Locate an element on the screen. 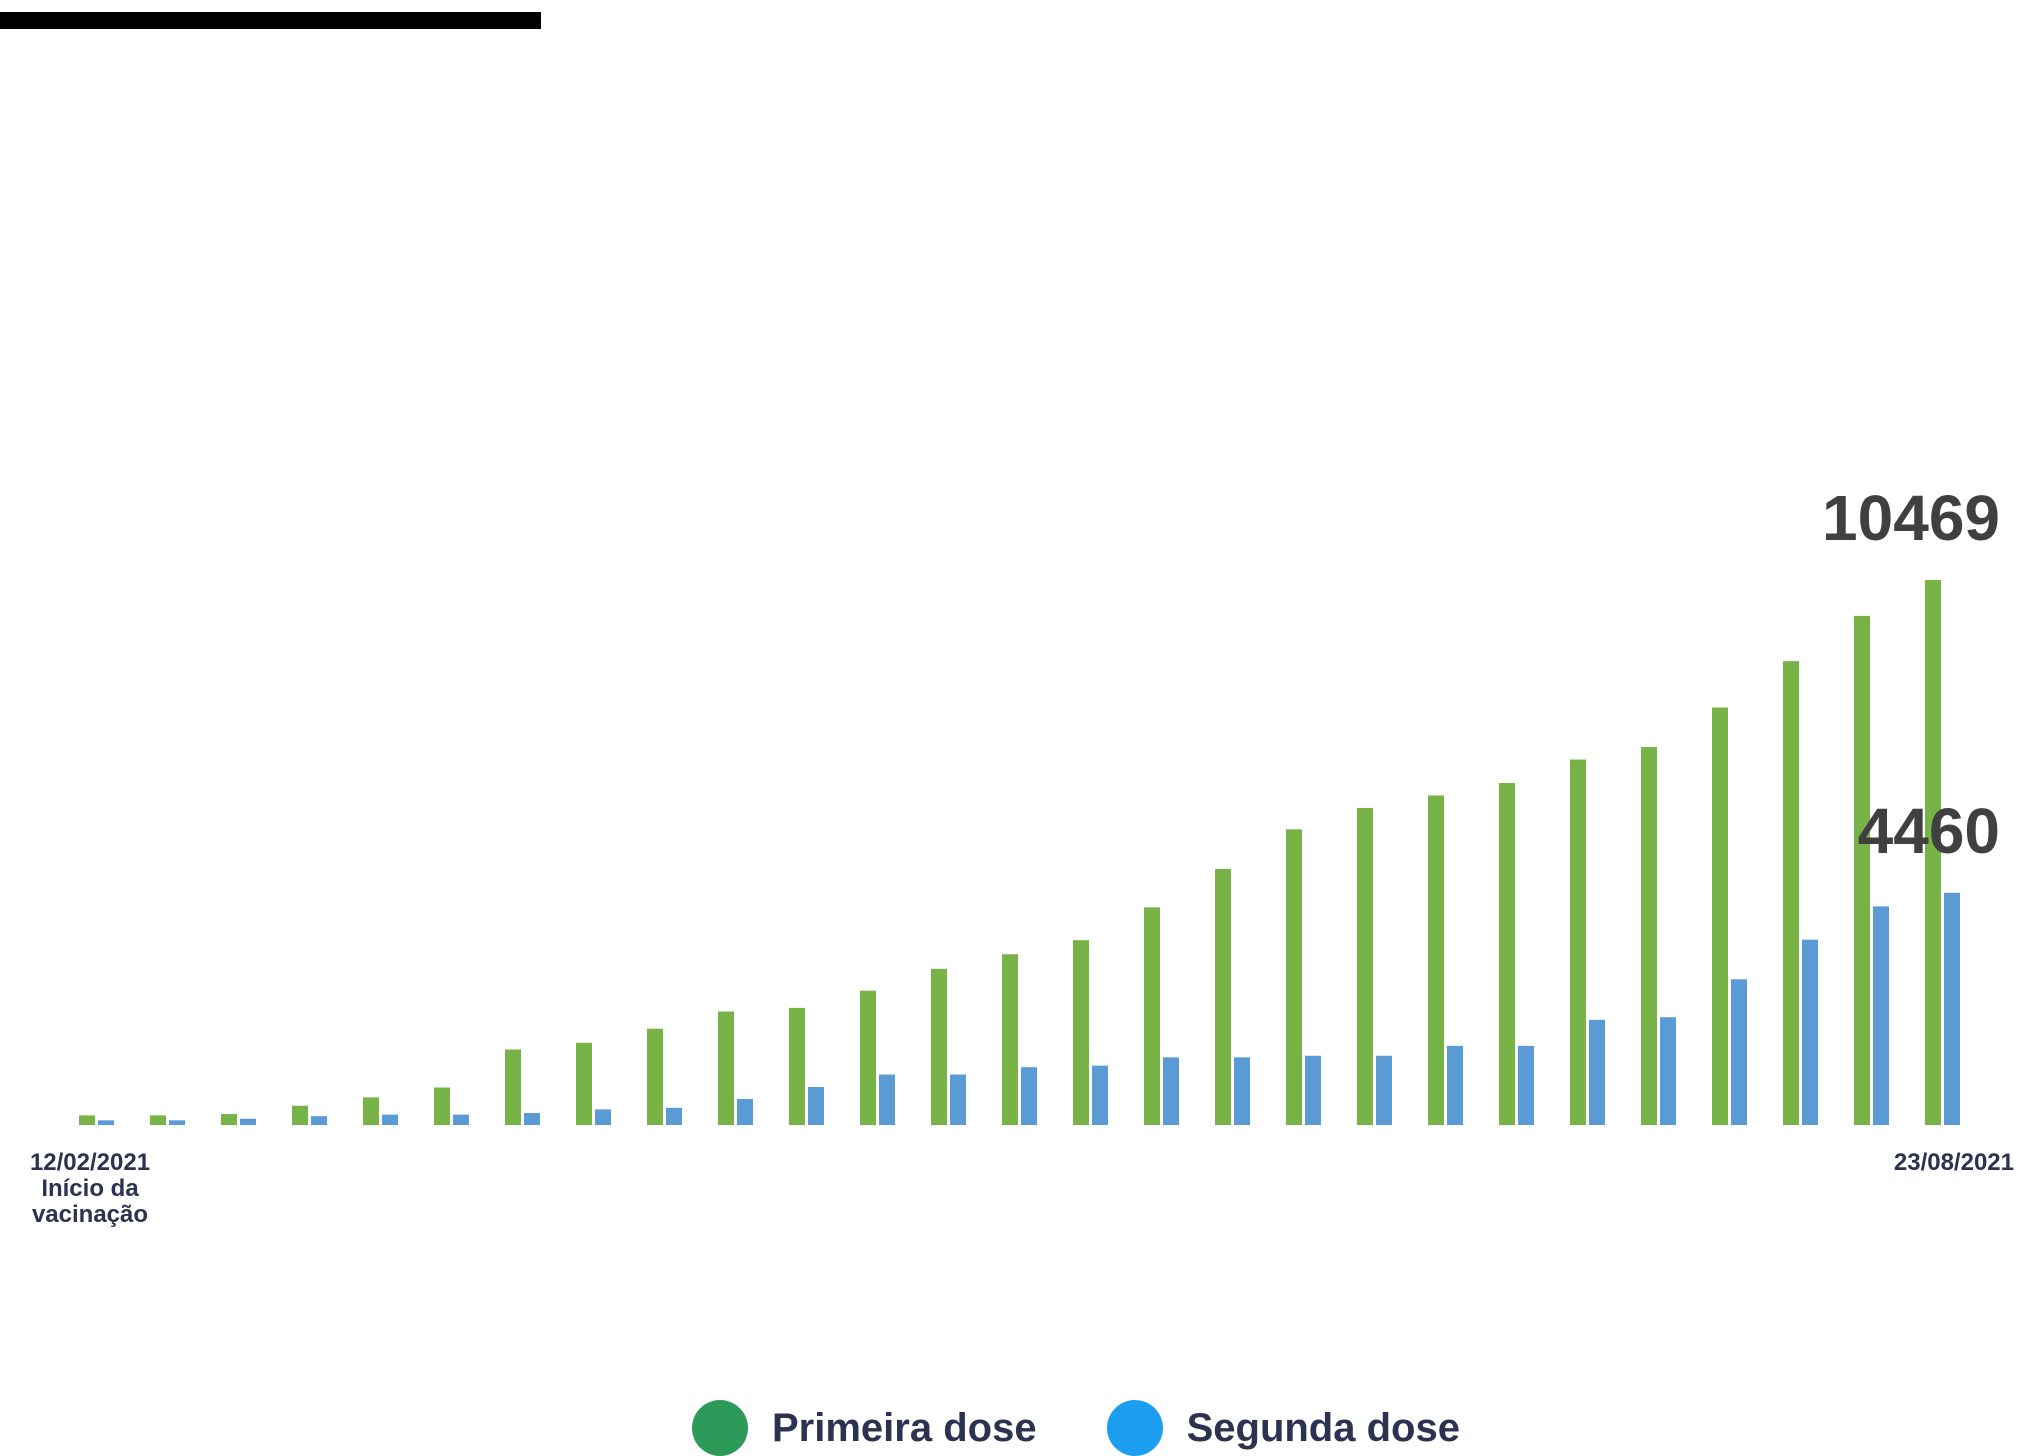 The image size is (2018, 1456). end-date-label: 23/08/2021 is located at coordinates (1953, 1162).